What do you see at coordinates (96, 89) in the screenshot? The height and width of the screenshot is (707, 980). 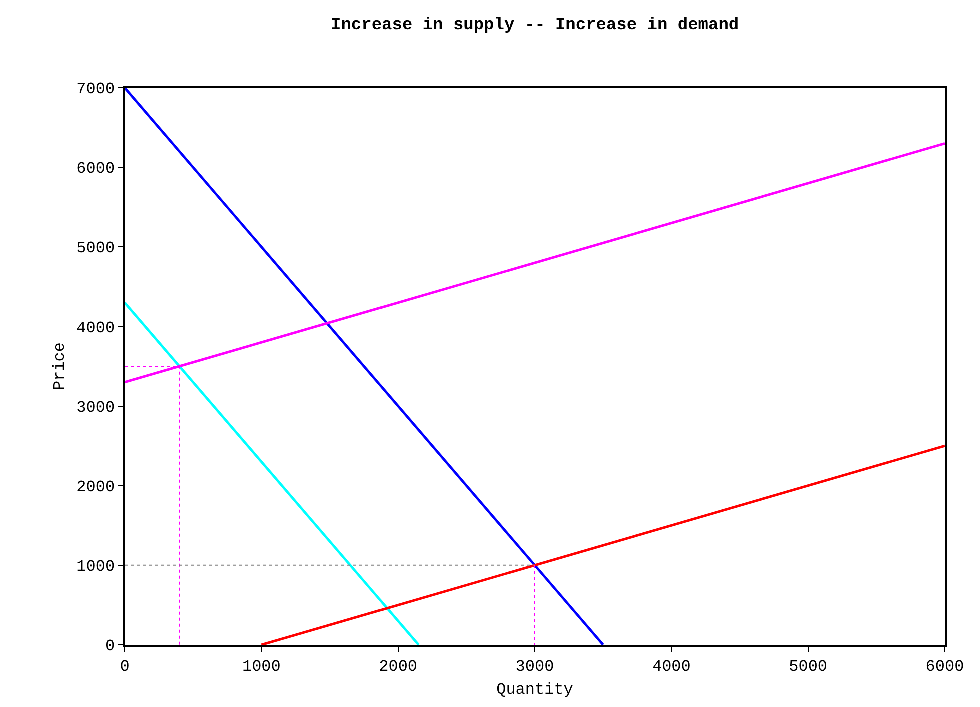 I see `y-tick-label: 7000` at bounding box center [96, 89].